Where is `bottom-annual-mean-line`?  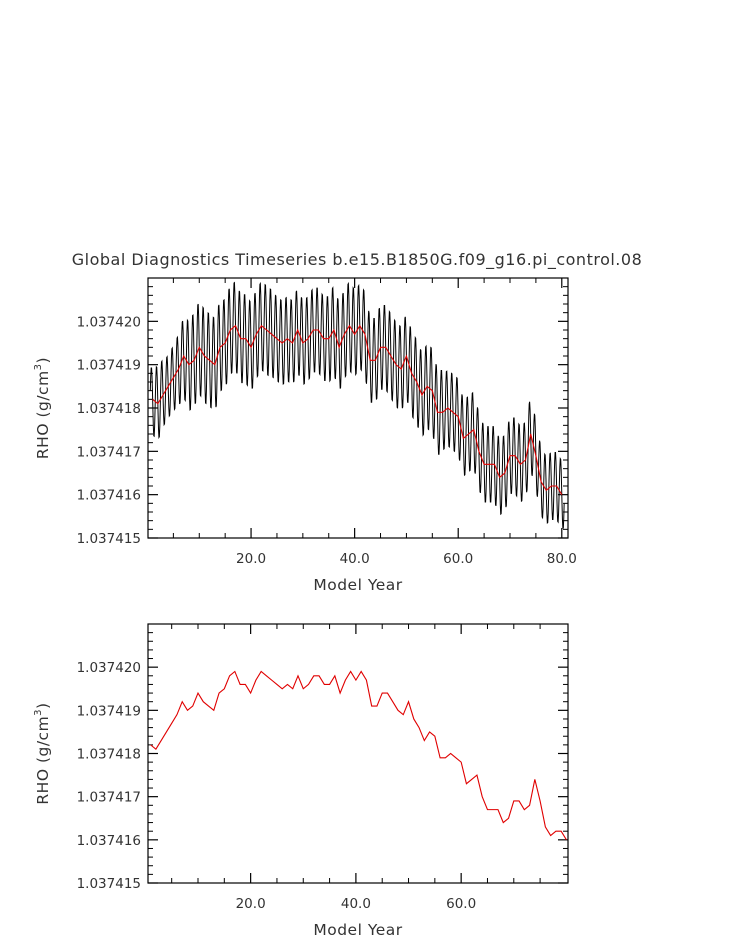 bottom-annual-mean-line is located at coordinates (358, 755).